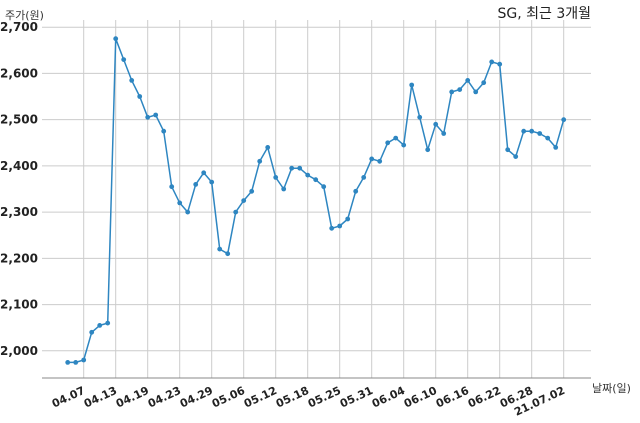  What do you see at coordinates (19, 27) in the screenshot?
I see `y-tick-label: 2,700` at bounding box center [19, 27].